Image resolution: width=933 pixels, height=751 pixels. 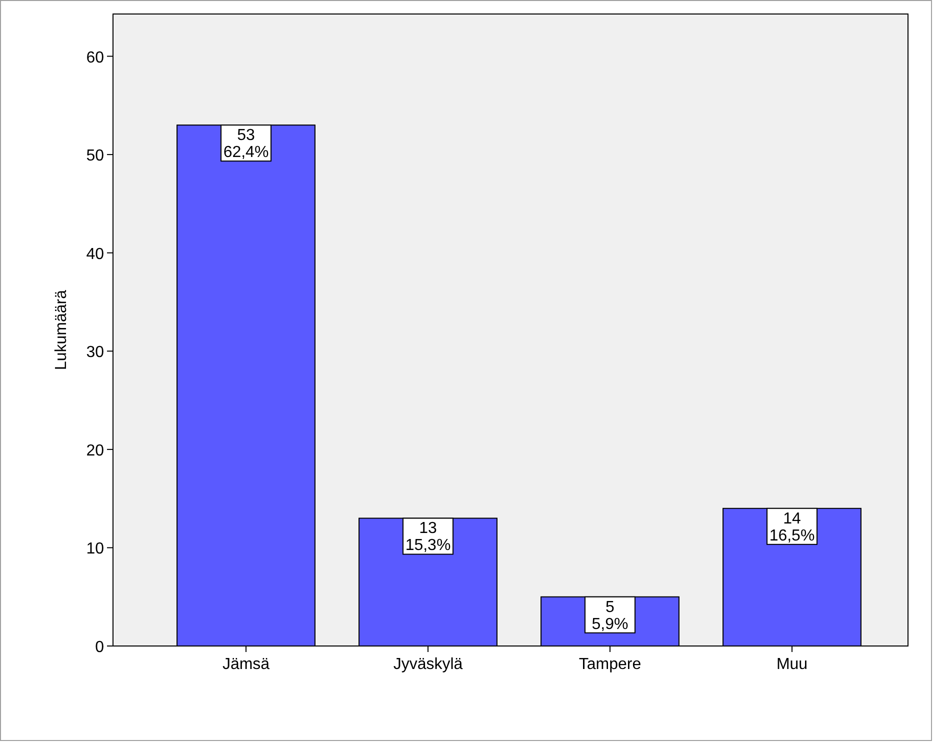 I want to click on y-tick-label: 20, so click(x=95, y=451).